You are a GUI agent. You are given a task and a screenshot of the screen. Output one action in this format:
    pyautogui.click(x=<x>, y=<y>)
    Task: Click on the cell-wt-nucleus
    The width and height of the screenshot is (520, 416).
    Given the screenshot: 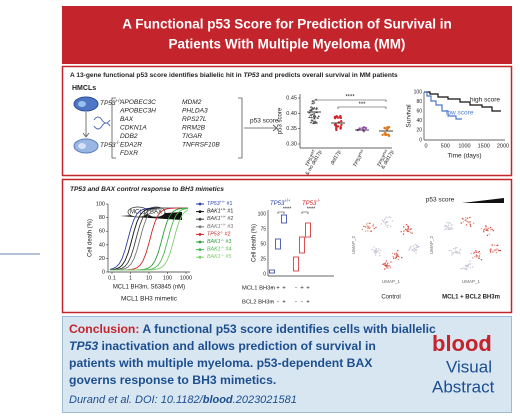 What is the action you would take?
    pyautogui.click(x=82, y=104)
    